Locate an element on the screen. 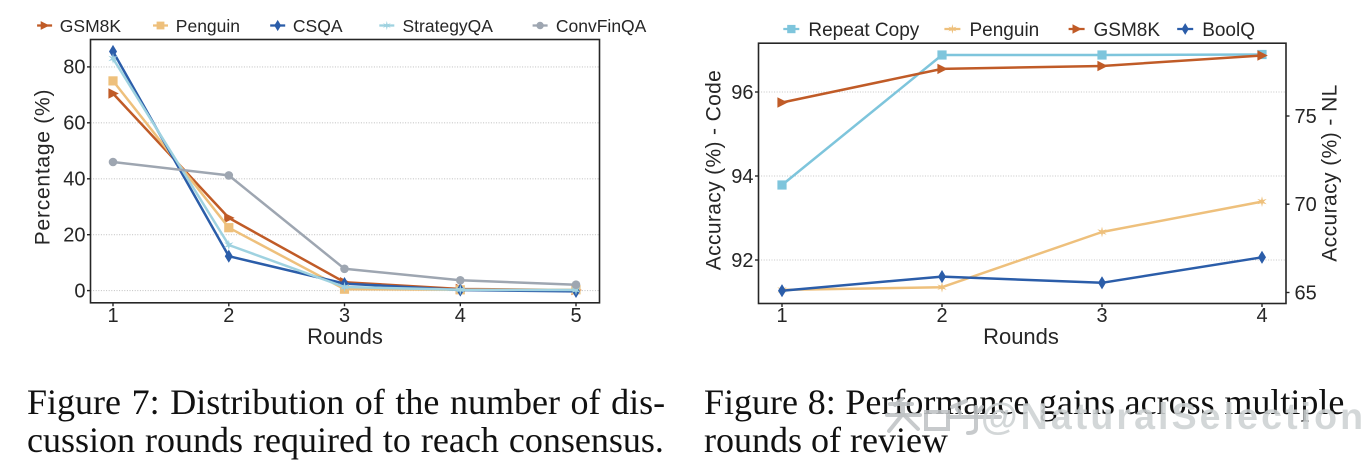  svg-text: 92 is located at coordinates (742, 261).